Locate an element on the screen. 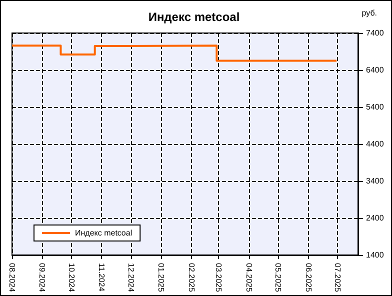 This screenshot has width=392, height=296. chart-title: Индекс metcoal is located at coordinates (194, 17).